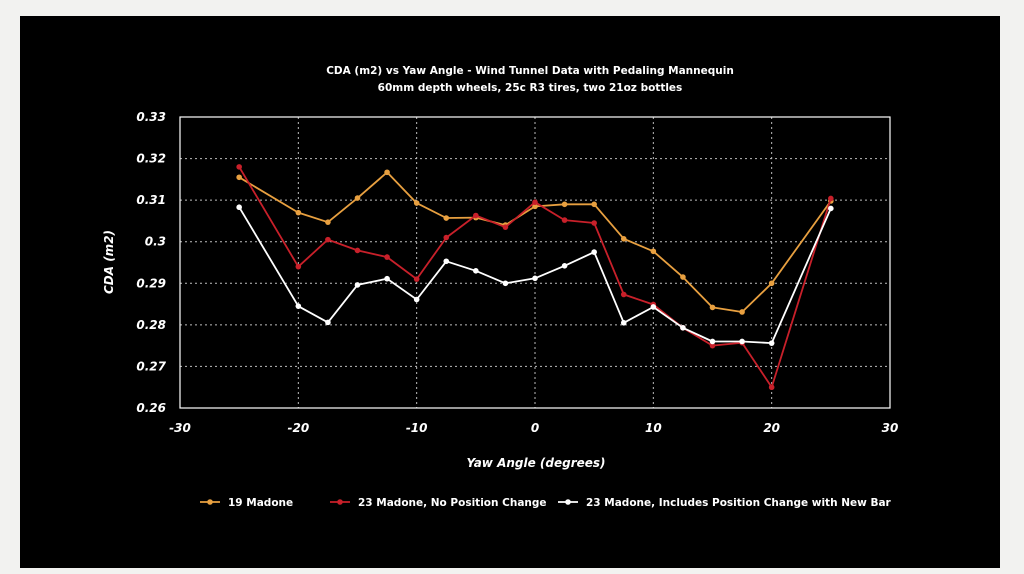 Image resolution: width=1024 pixels, height=574 pixels. Describe the element at coordinates (417, 428) in the screenshot. I see `x-tick-label: -10` at that location.